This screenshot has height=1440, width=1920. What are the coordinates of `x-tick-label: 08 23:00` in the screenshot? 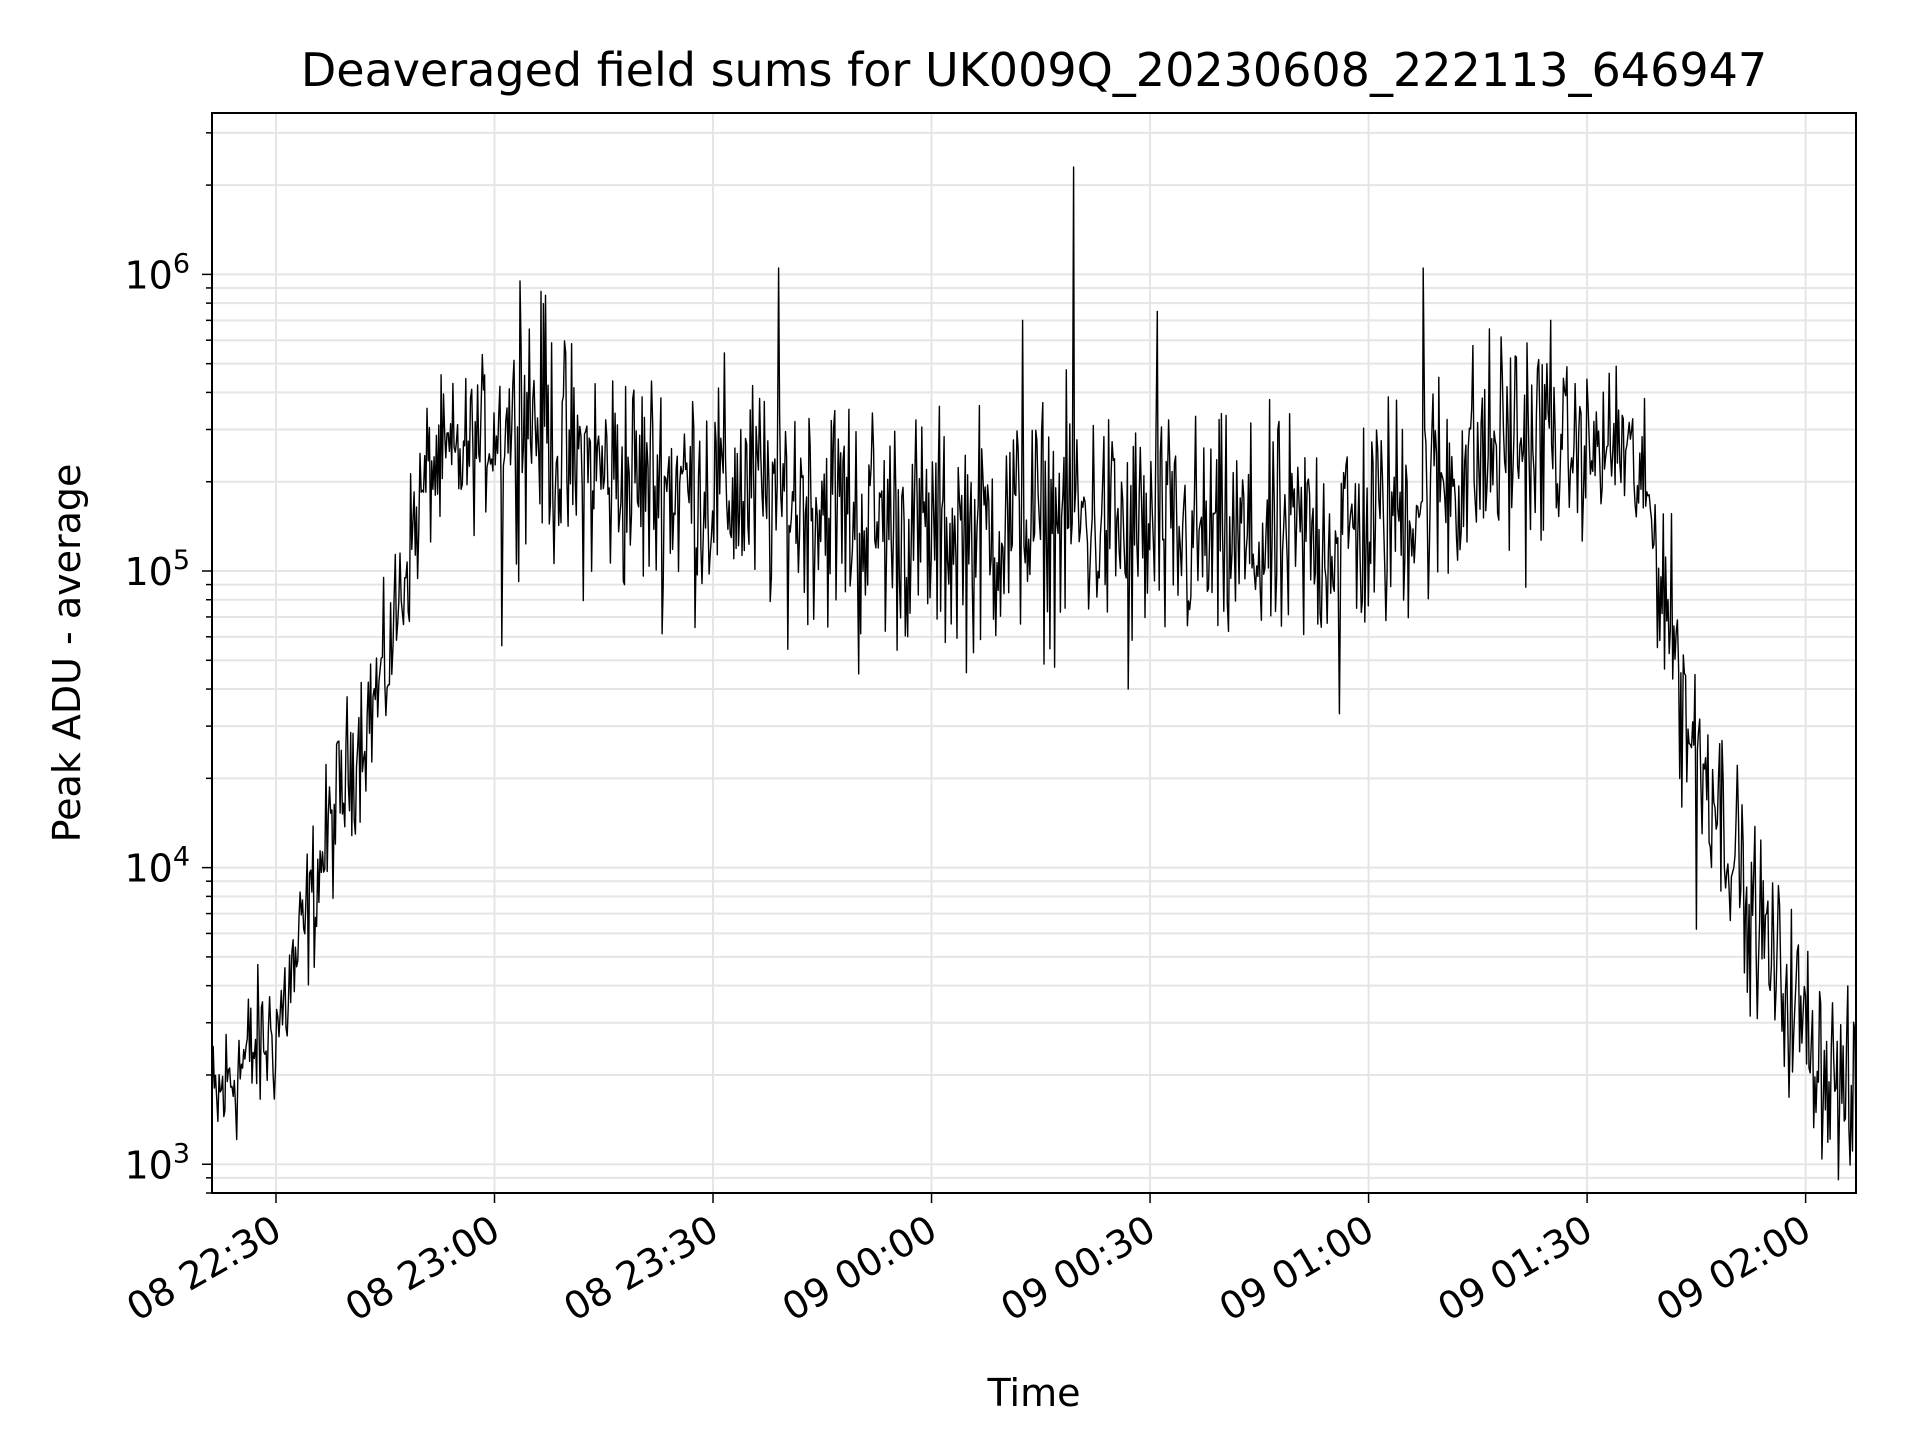 It's located at (422, 1268).